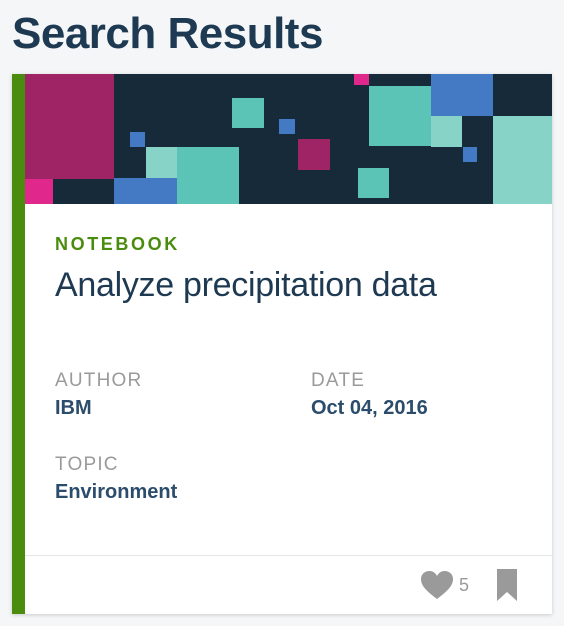 This screenshot has height=626, width=564. I want to click on heart-icon, so click(437, 585).